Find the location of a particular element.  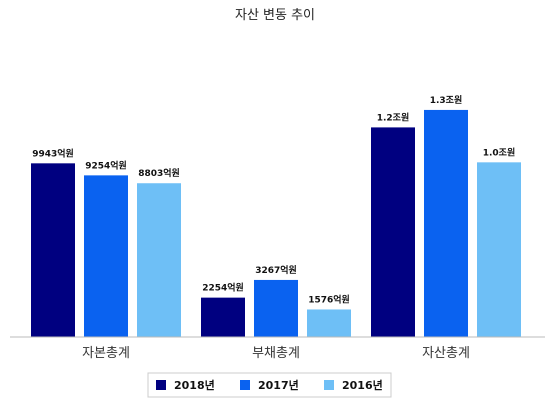

data-label-2017년-자본총계: 9254억원 is located at coordinates (106, 165).